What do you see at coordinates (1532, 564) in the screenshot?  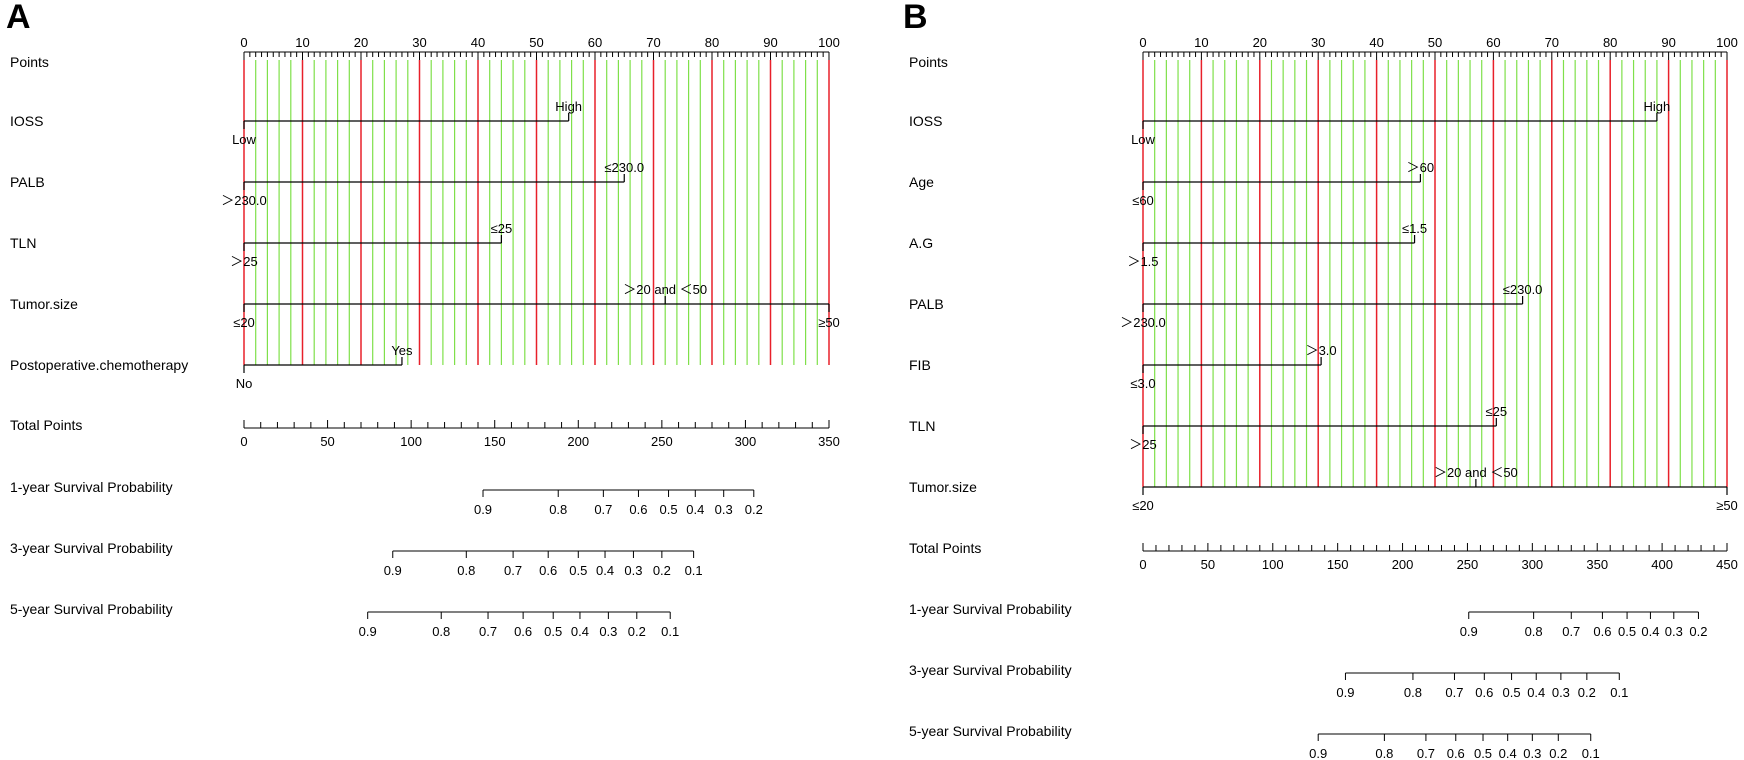 I see `panel-b-total-points-tick-label: 300` at bounding box center [1532, 564].